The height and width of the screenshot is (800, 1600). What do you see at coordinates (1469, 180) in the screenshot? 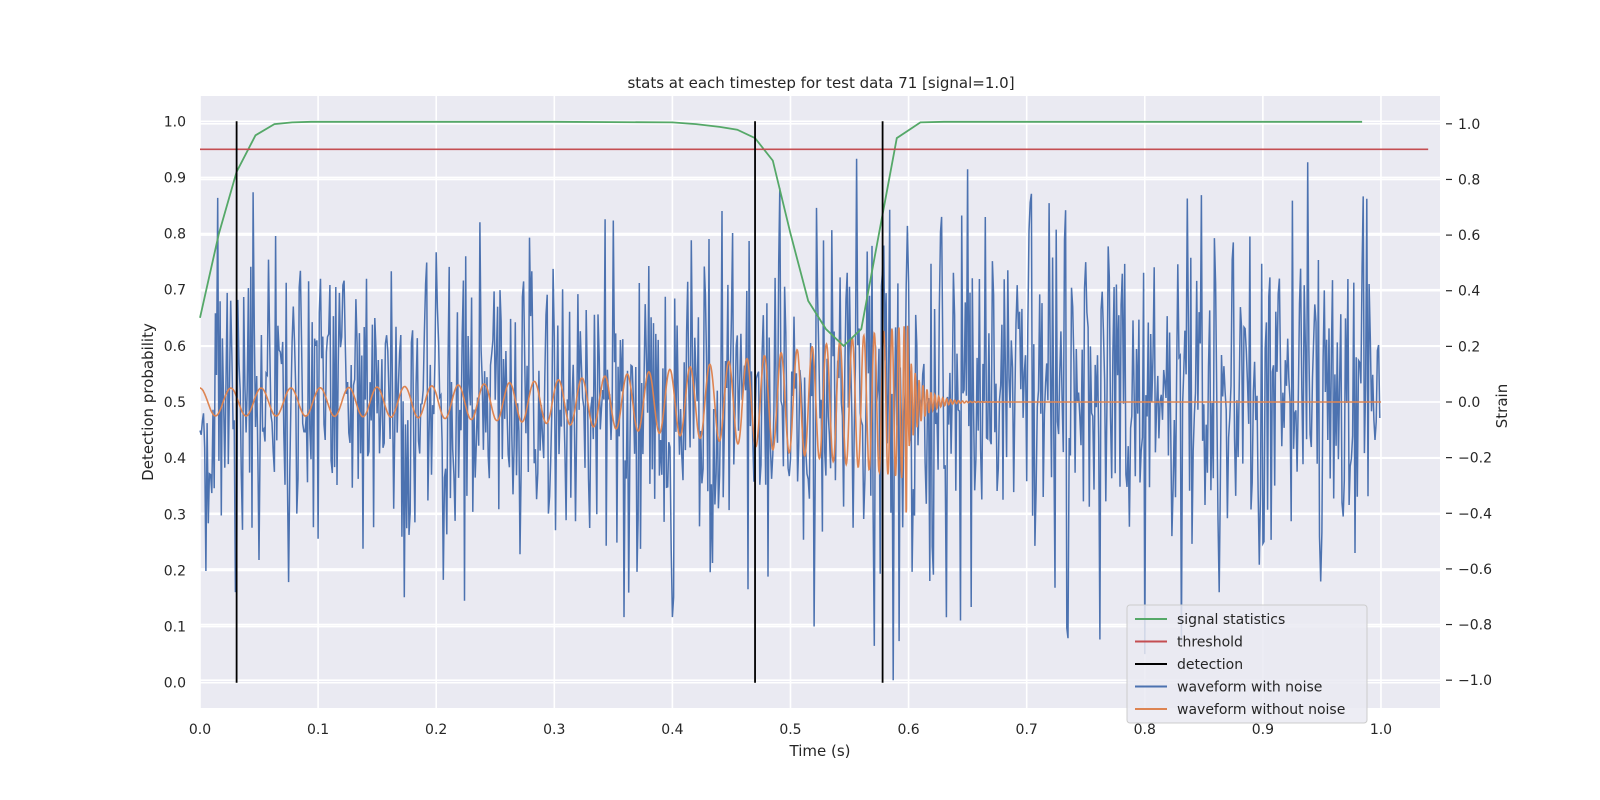
I see `right-y-tick-label: 0.8` at bounding box center [1469, 180].